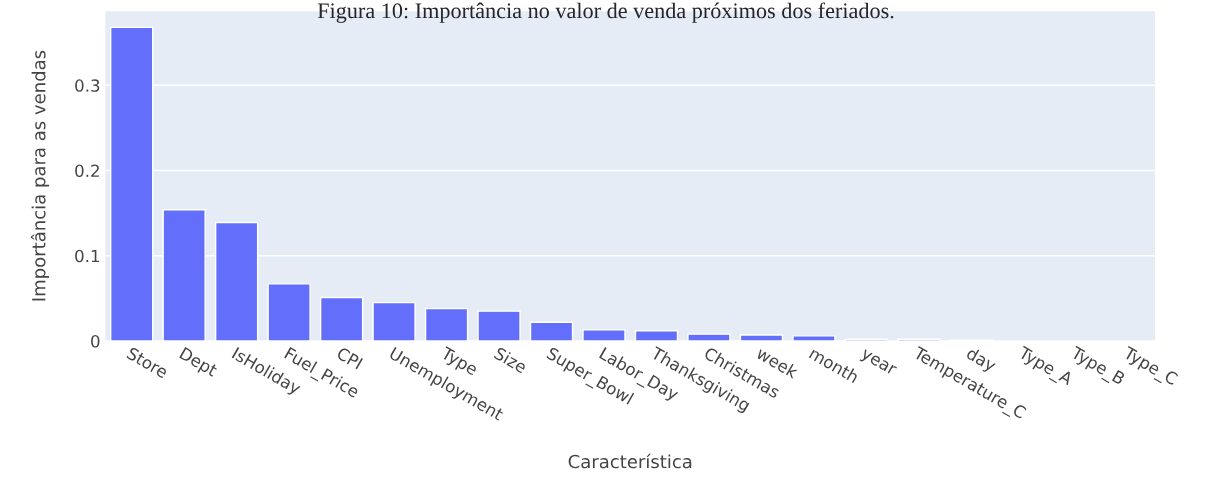 This screenshot has height=485, width=1212. What do you see at coordinates (877, 363) in the screenshot?
I see `x-tick-label: year` at bounding box center [877, 363].